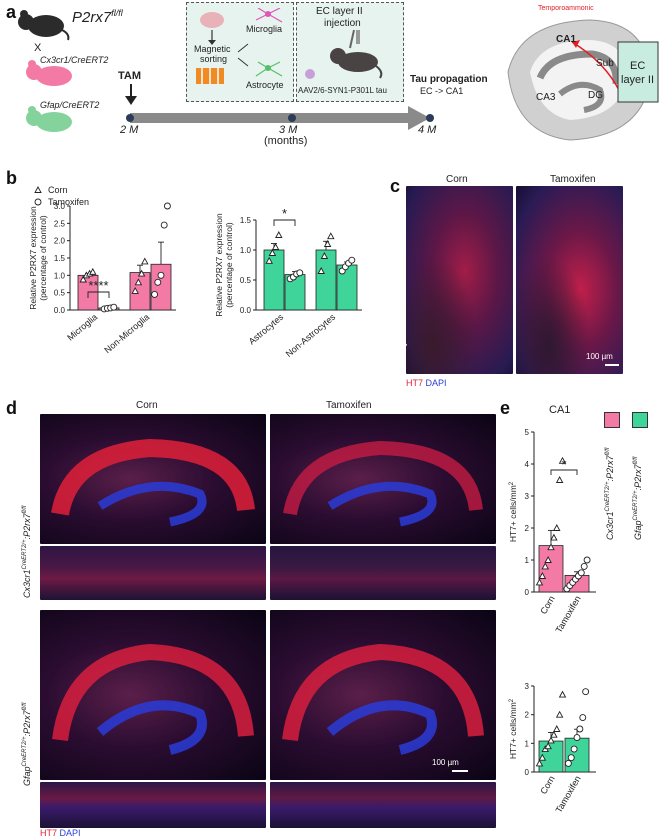 This screenshot has height=839, width=660. What do you see at coordinates (547, 605) in the screenshot?
I see `e-top-category-label: Corn` at bounding box center [547, 605].